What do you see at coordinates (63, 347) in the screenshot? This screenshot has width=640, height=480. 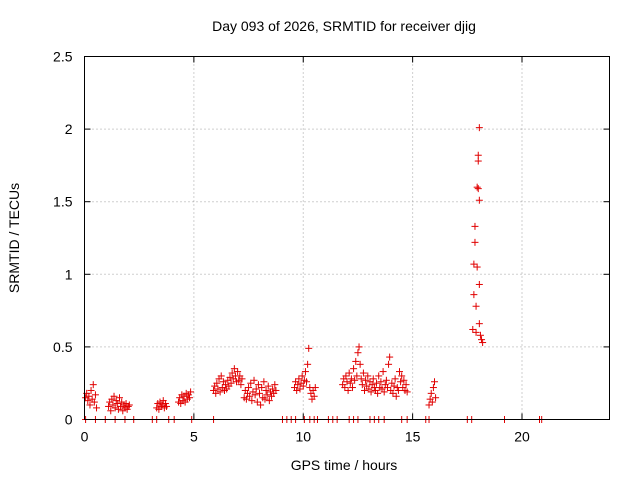 I see `y-tick-label: 0.5` at bounding box center [63, 347].